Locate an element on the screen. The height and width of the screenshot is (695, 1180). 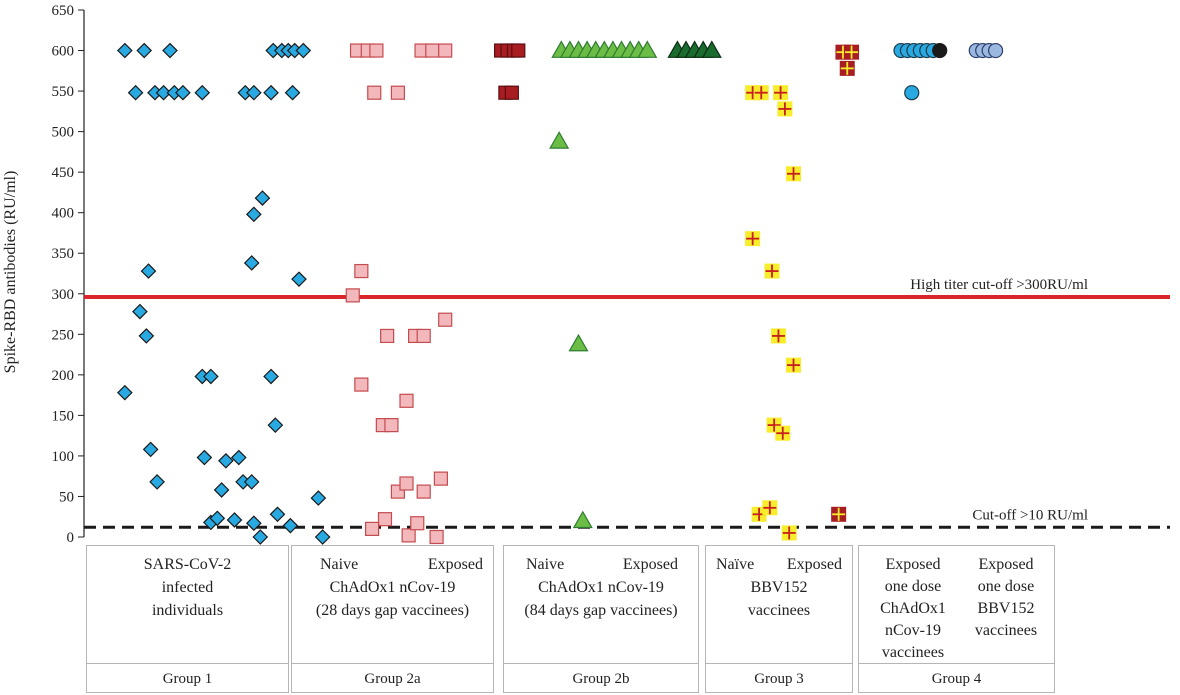
group-4-separator is located at coordinates (956, 663).